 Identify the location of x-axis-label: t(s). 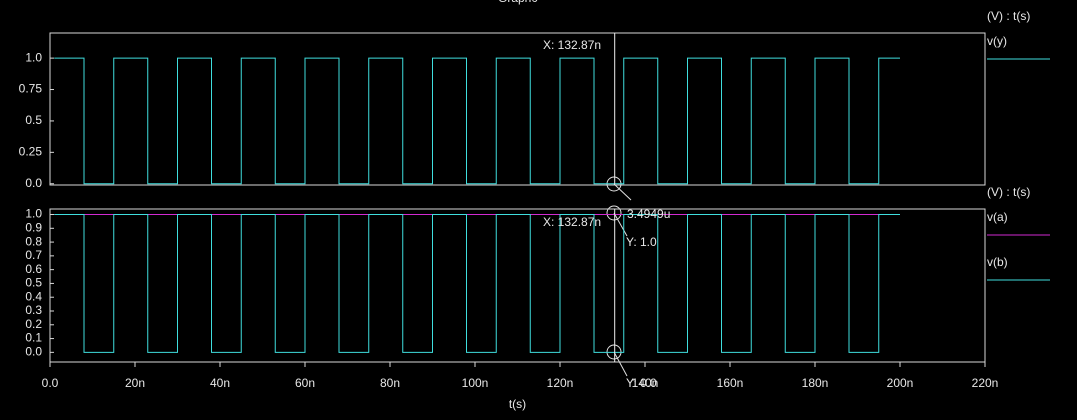
(517, 404).